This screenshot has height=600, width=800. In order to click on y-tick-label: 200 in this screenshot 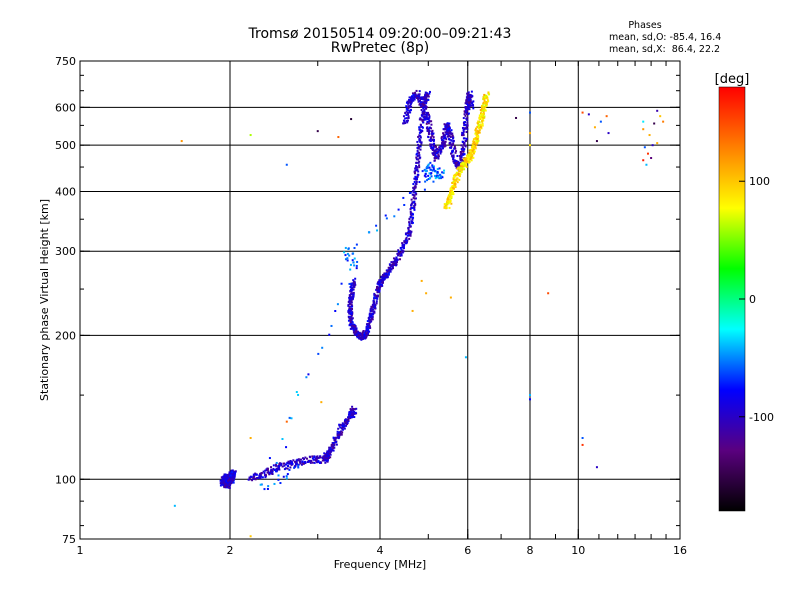, I will do `click(65, 335)`.